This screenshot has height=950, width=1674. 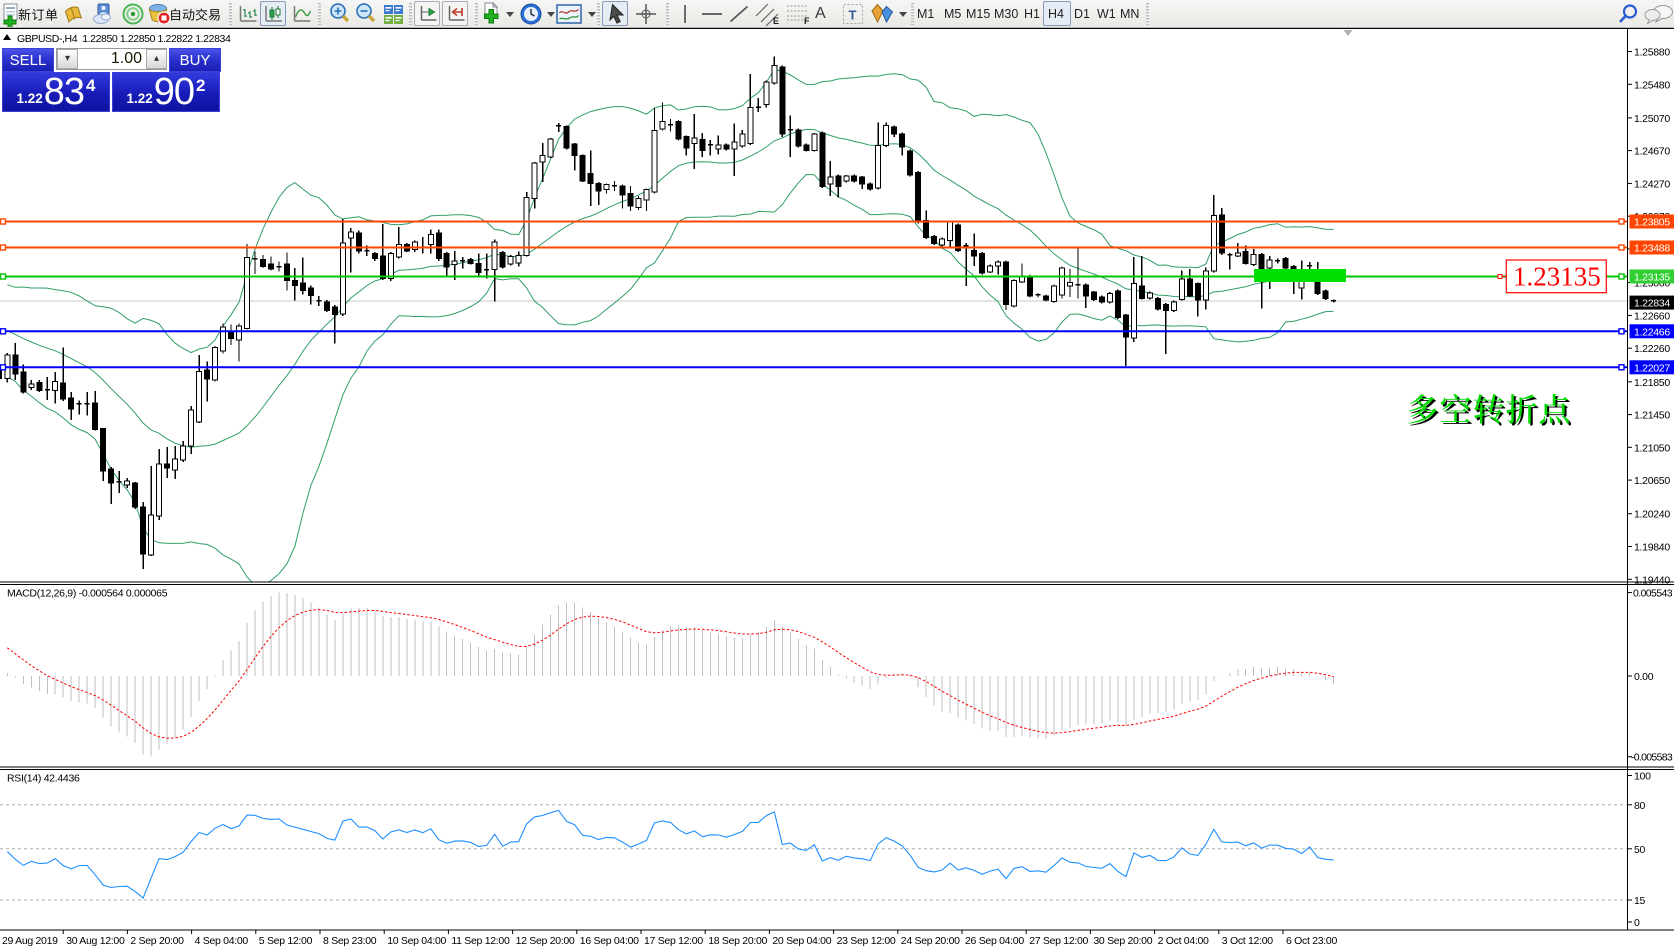 I want to click on svg-text: 24 Sep 20:00, so click(x=930, y=941).